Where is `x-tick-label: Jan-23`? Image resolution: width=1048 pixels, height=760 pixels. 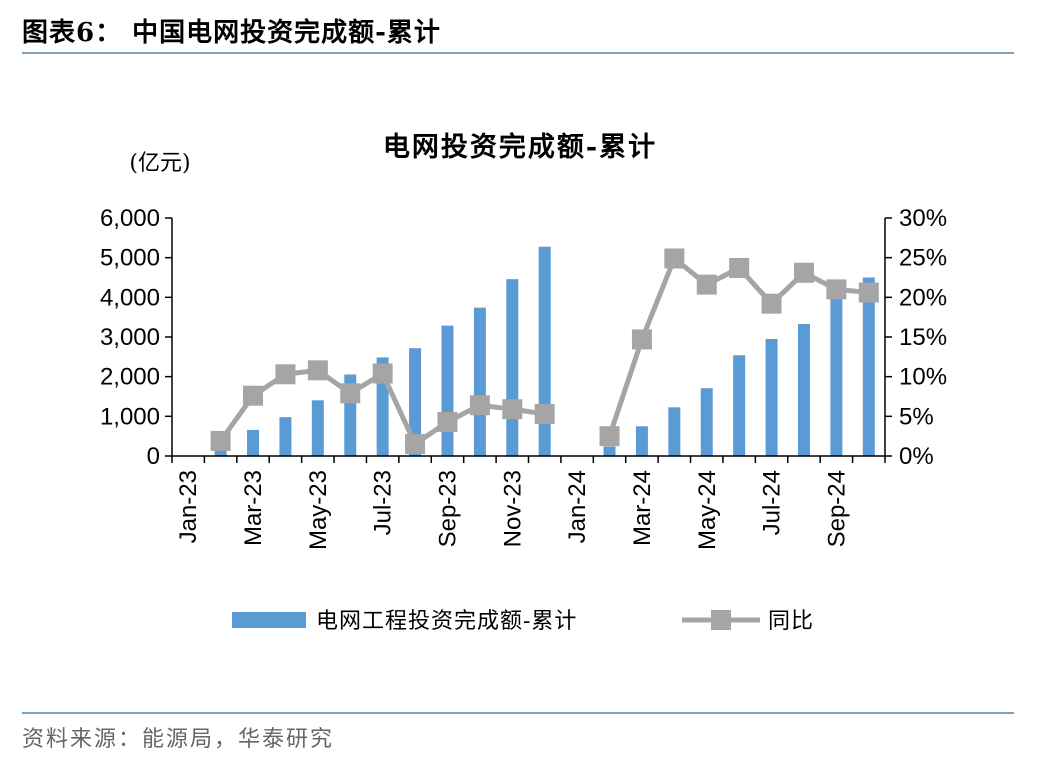 x-tick-label: Jan-23 is located at coordinates (188, 506).